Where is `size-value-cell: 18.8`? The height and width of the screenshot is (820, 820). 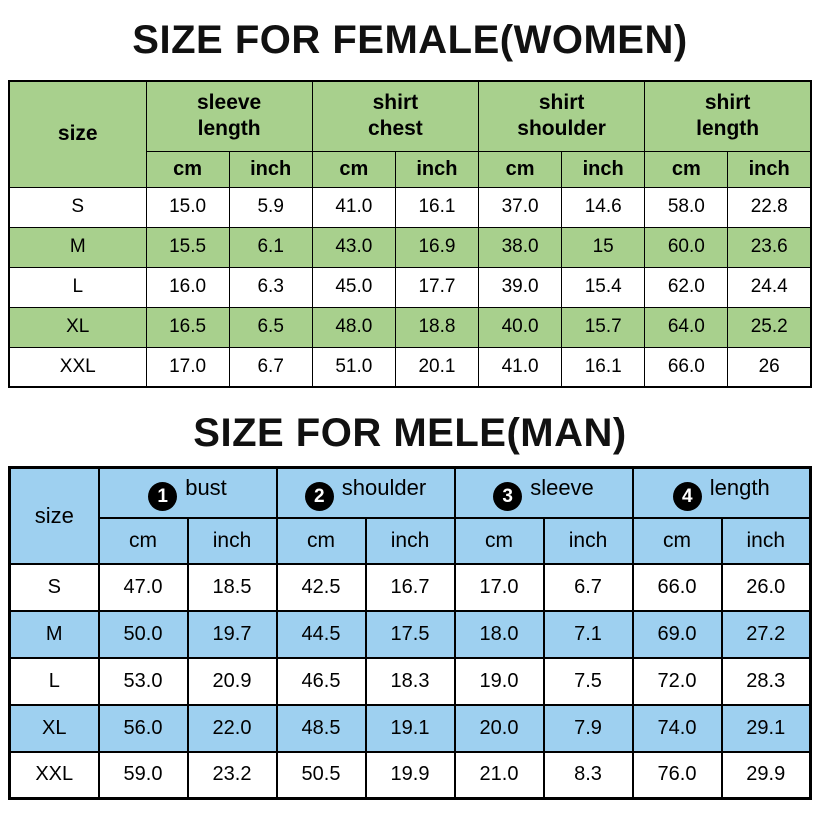
size-value-cell: 18.8 is located at coordinates (437, 327).